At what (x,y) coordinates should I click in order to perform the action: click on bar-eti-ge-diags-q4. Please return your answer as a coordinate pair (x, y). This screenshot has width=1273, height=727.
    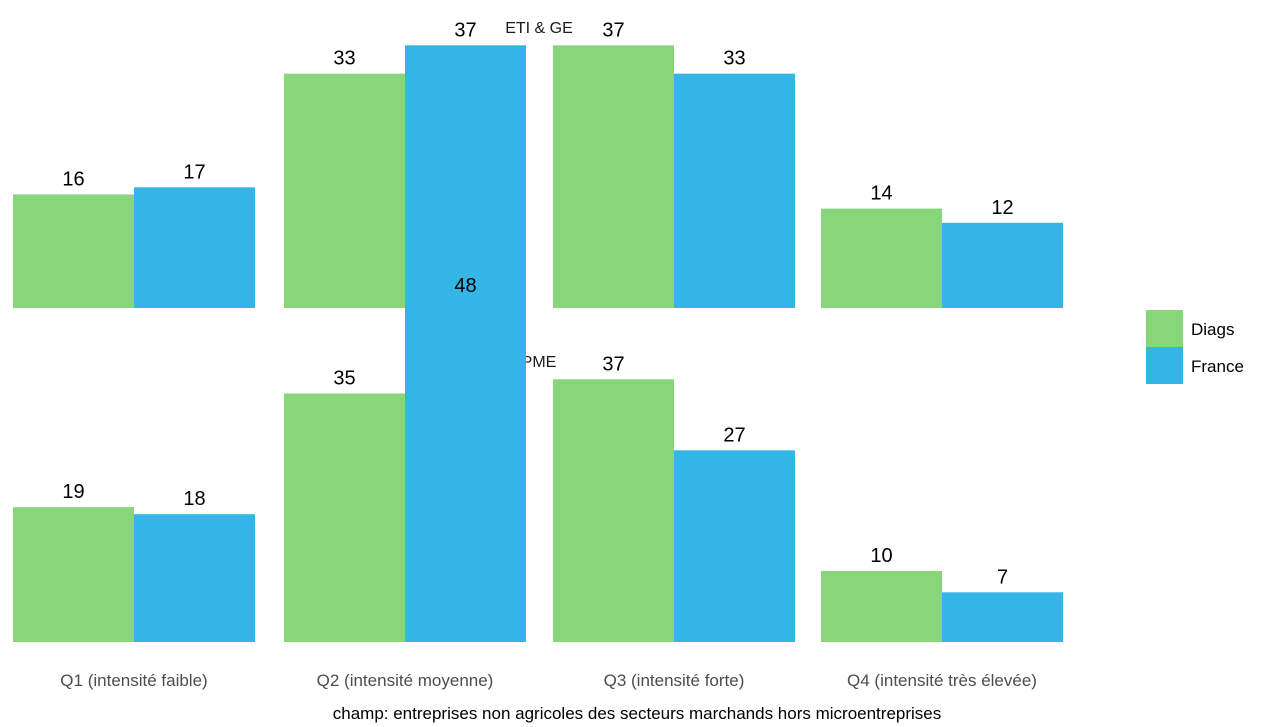
    Looking at the image, I should click on (881, 258).